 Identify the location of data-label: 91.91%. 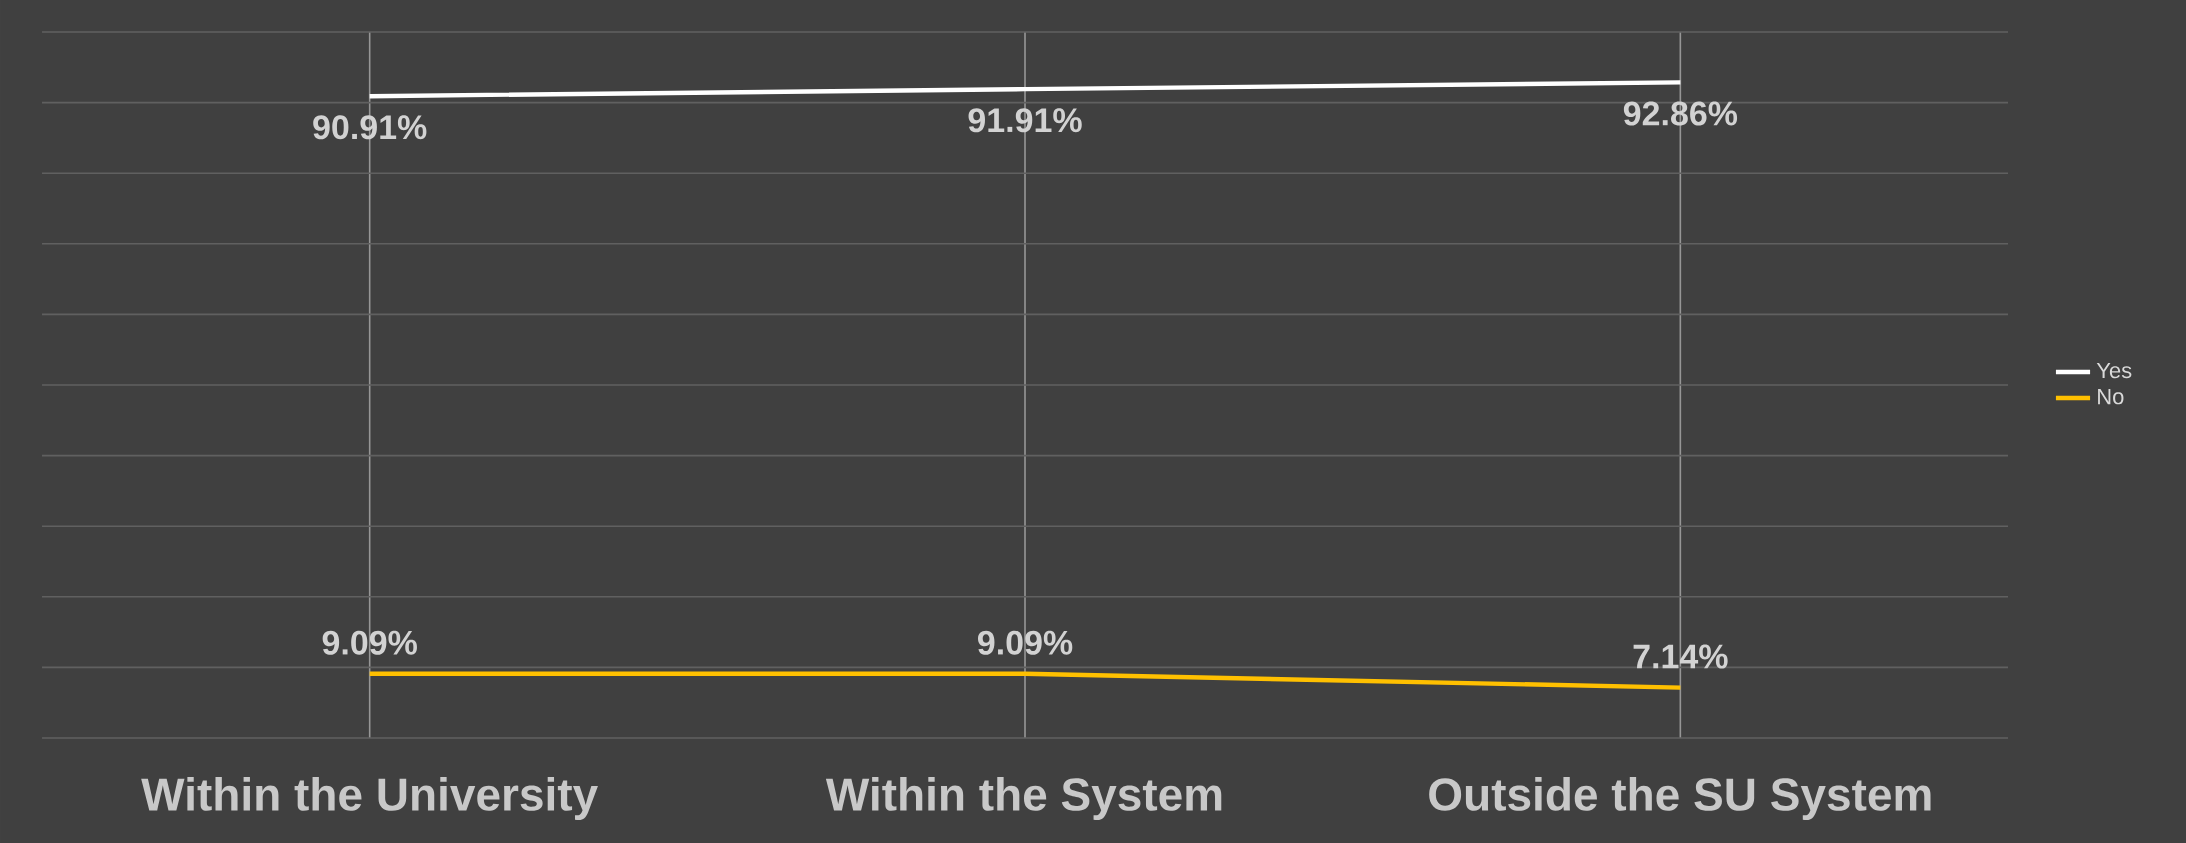
(1025, 120).